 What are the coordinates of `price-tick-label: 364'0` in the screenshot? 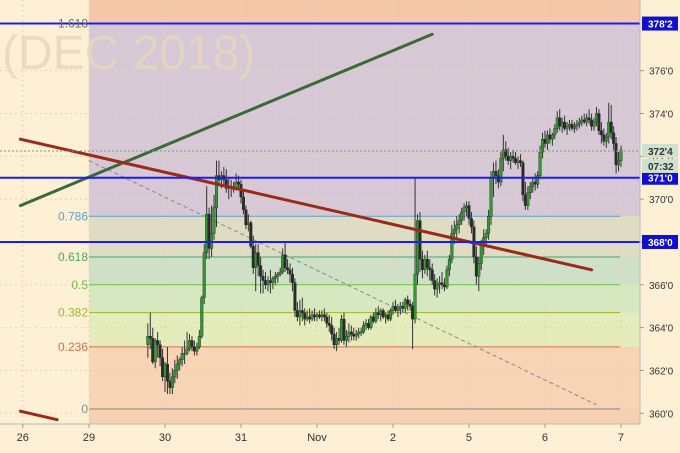 It's located at (661, 329).